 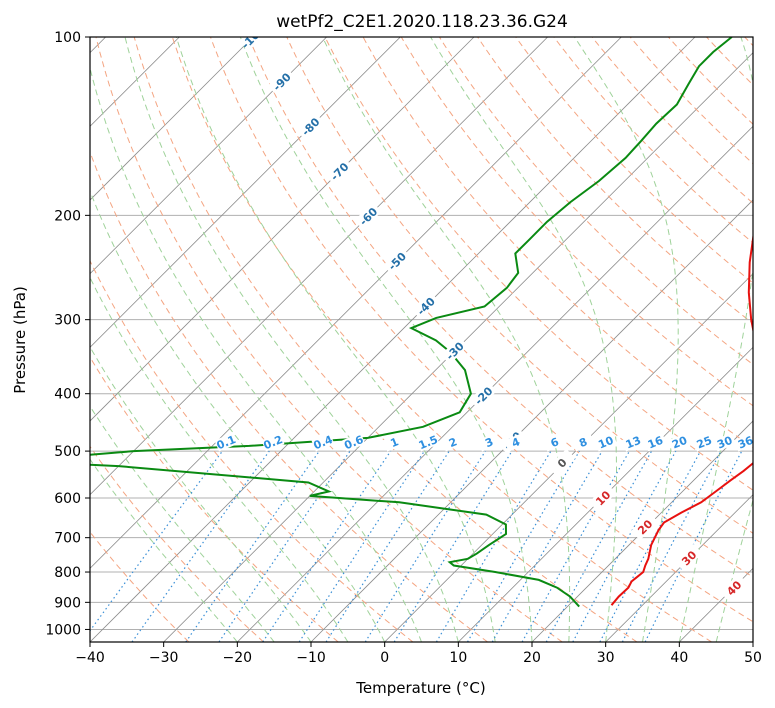 I want to click on y-tick-label: 1000, so click(x=63, y=630).